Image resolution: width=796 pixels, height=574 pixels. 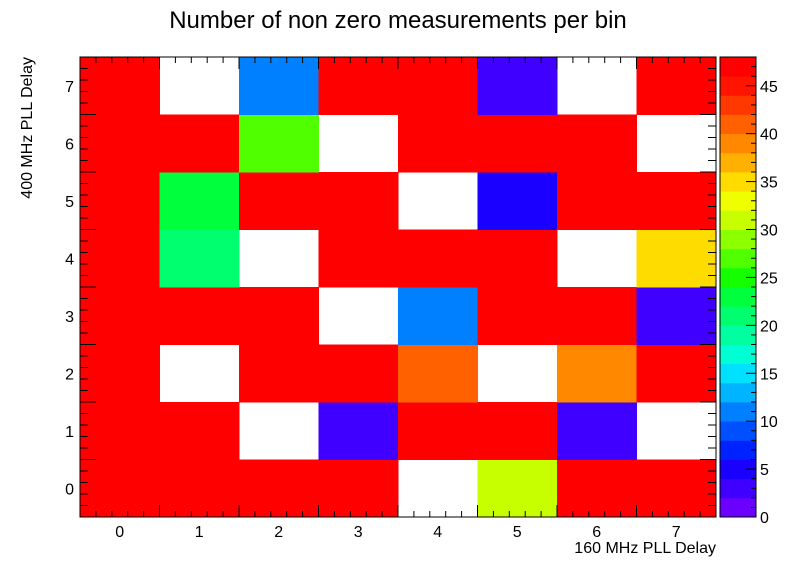 I want to click on y-tick-label: 7, so click(x=69, y=87).